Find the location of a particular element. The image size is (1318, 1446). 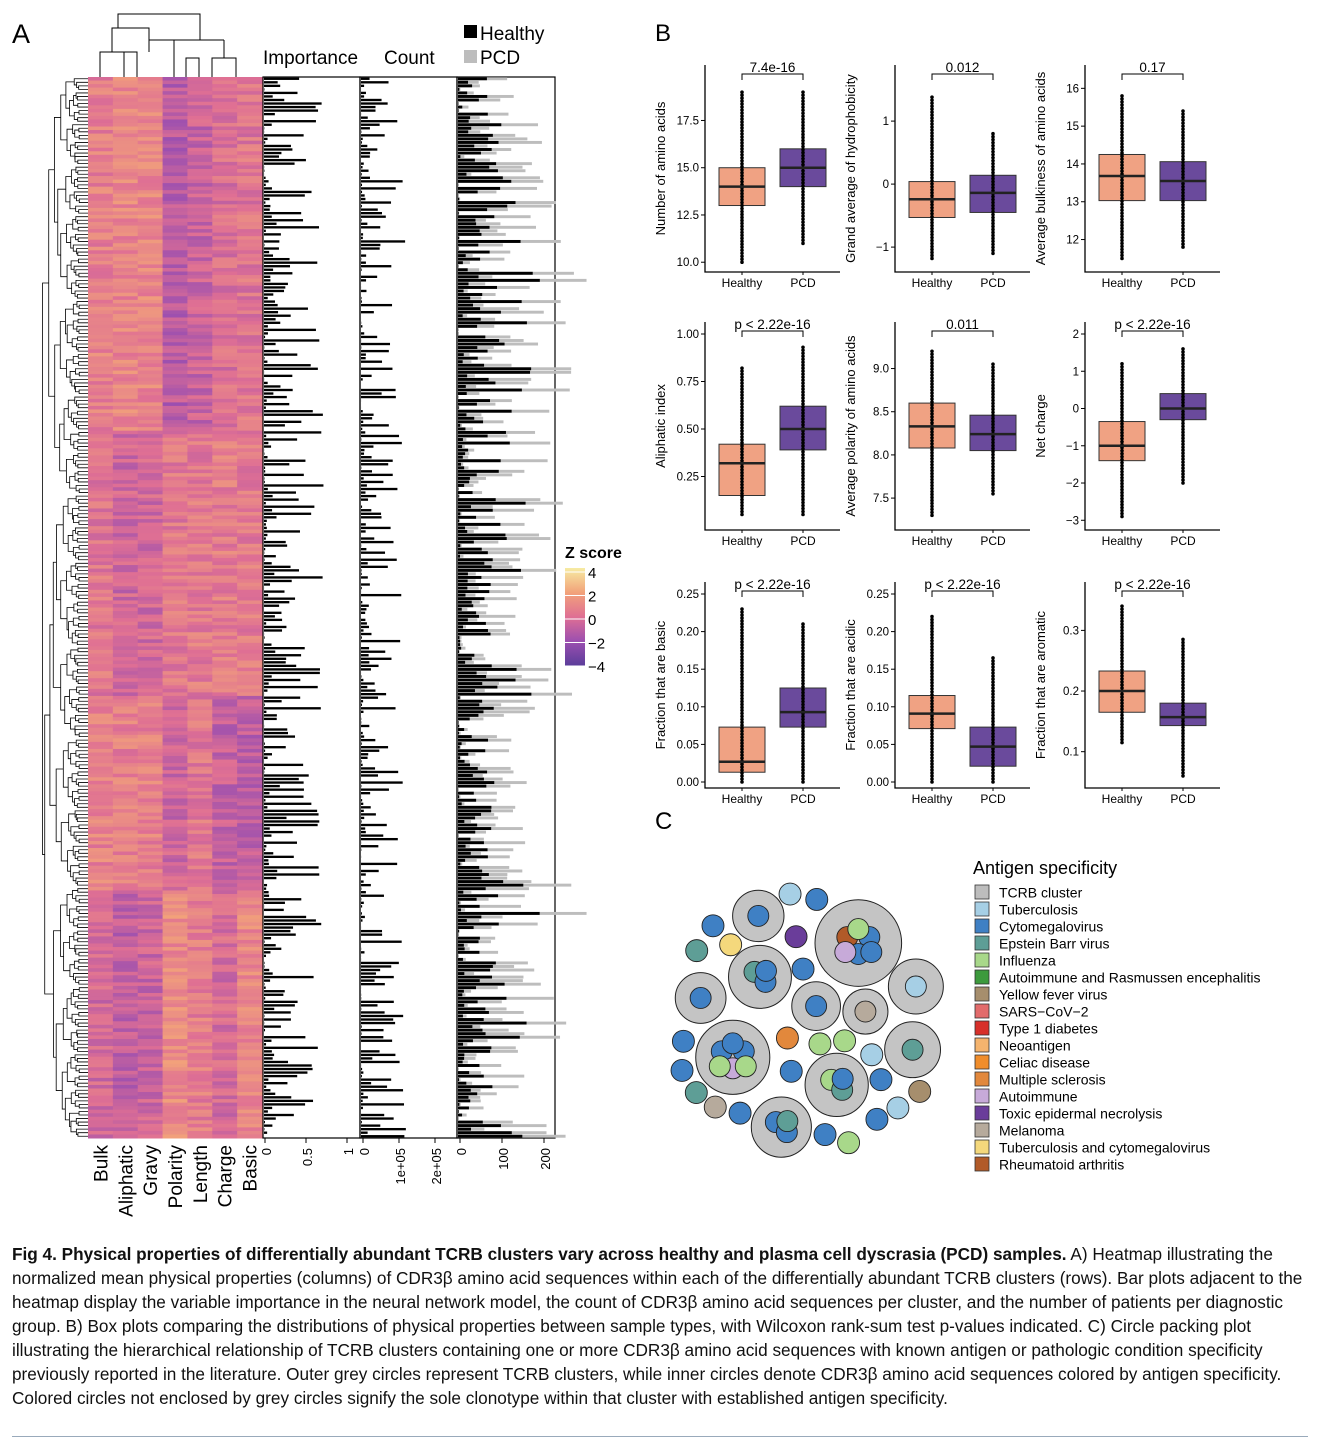

legend-swatch is located at coordinates (982, 1079).